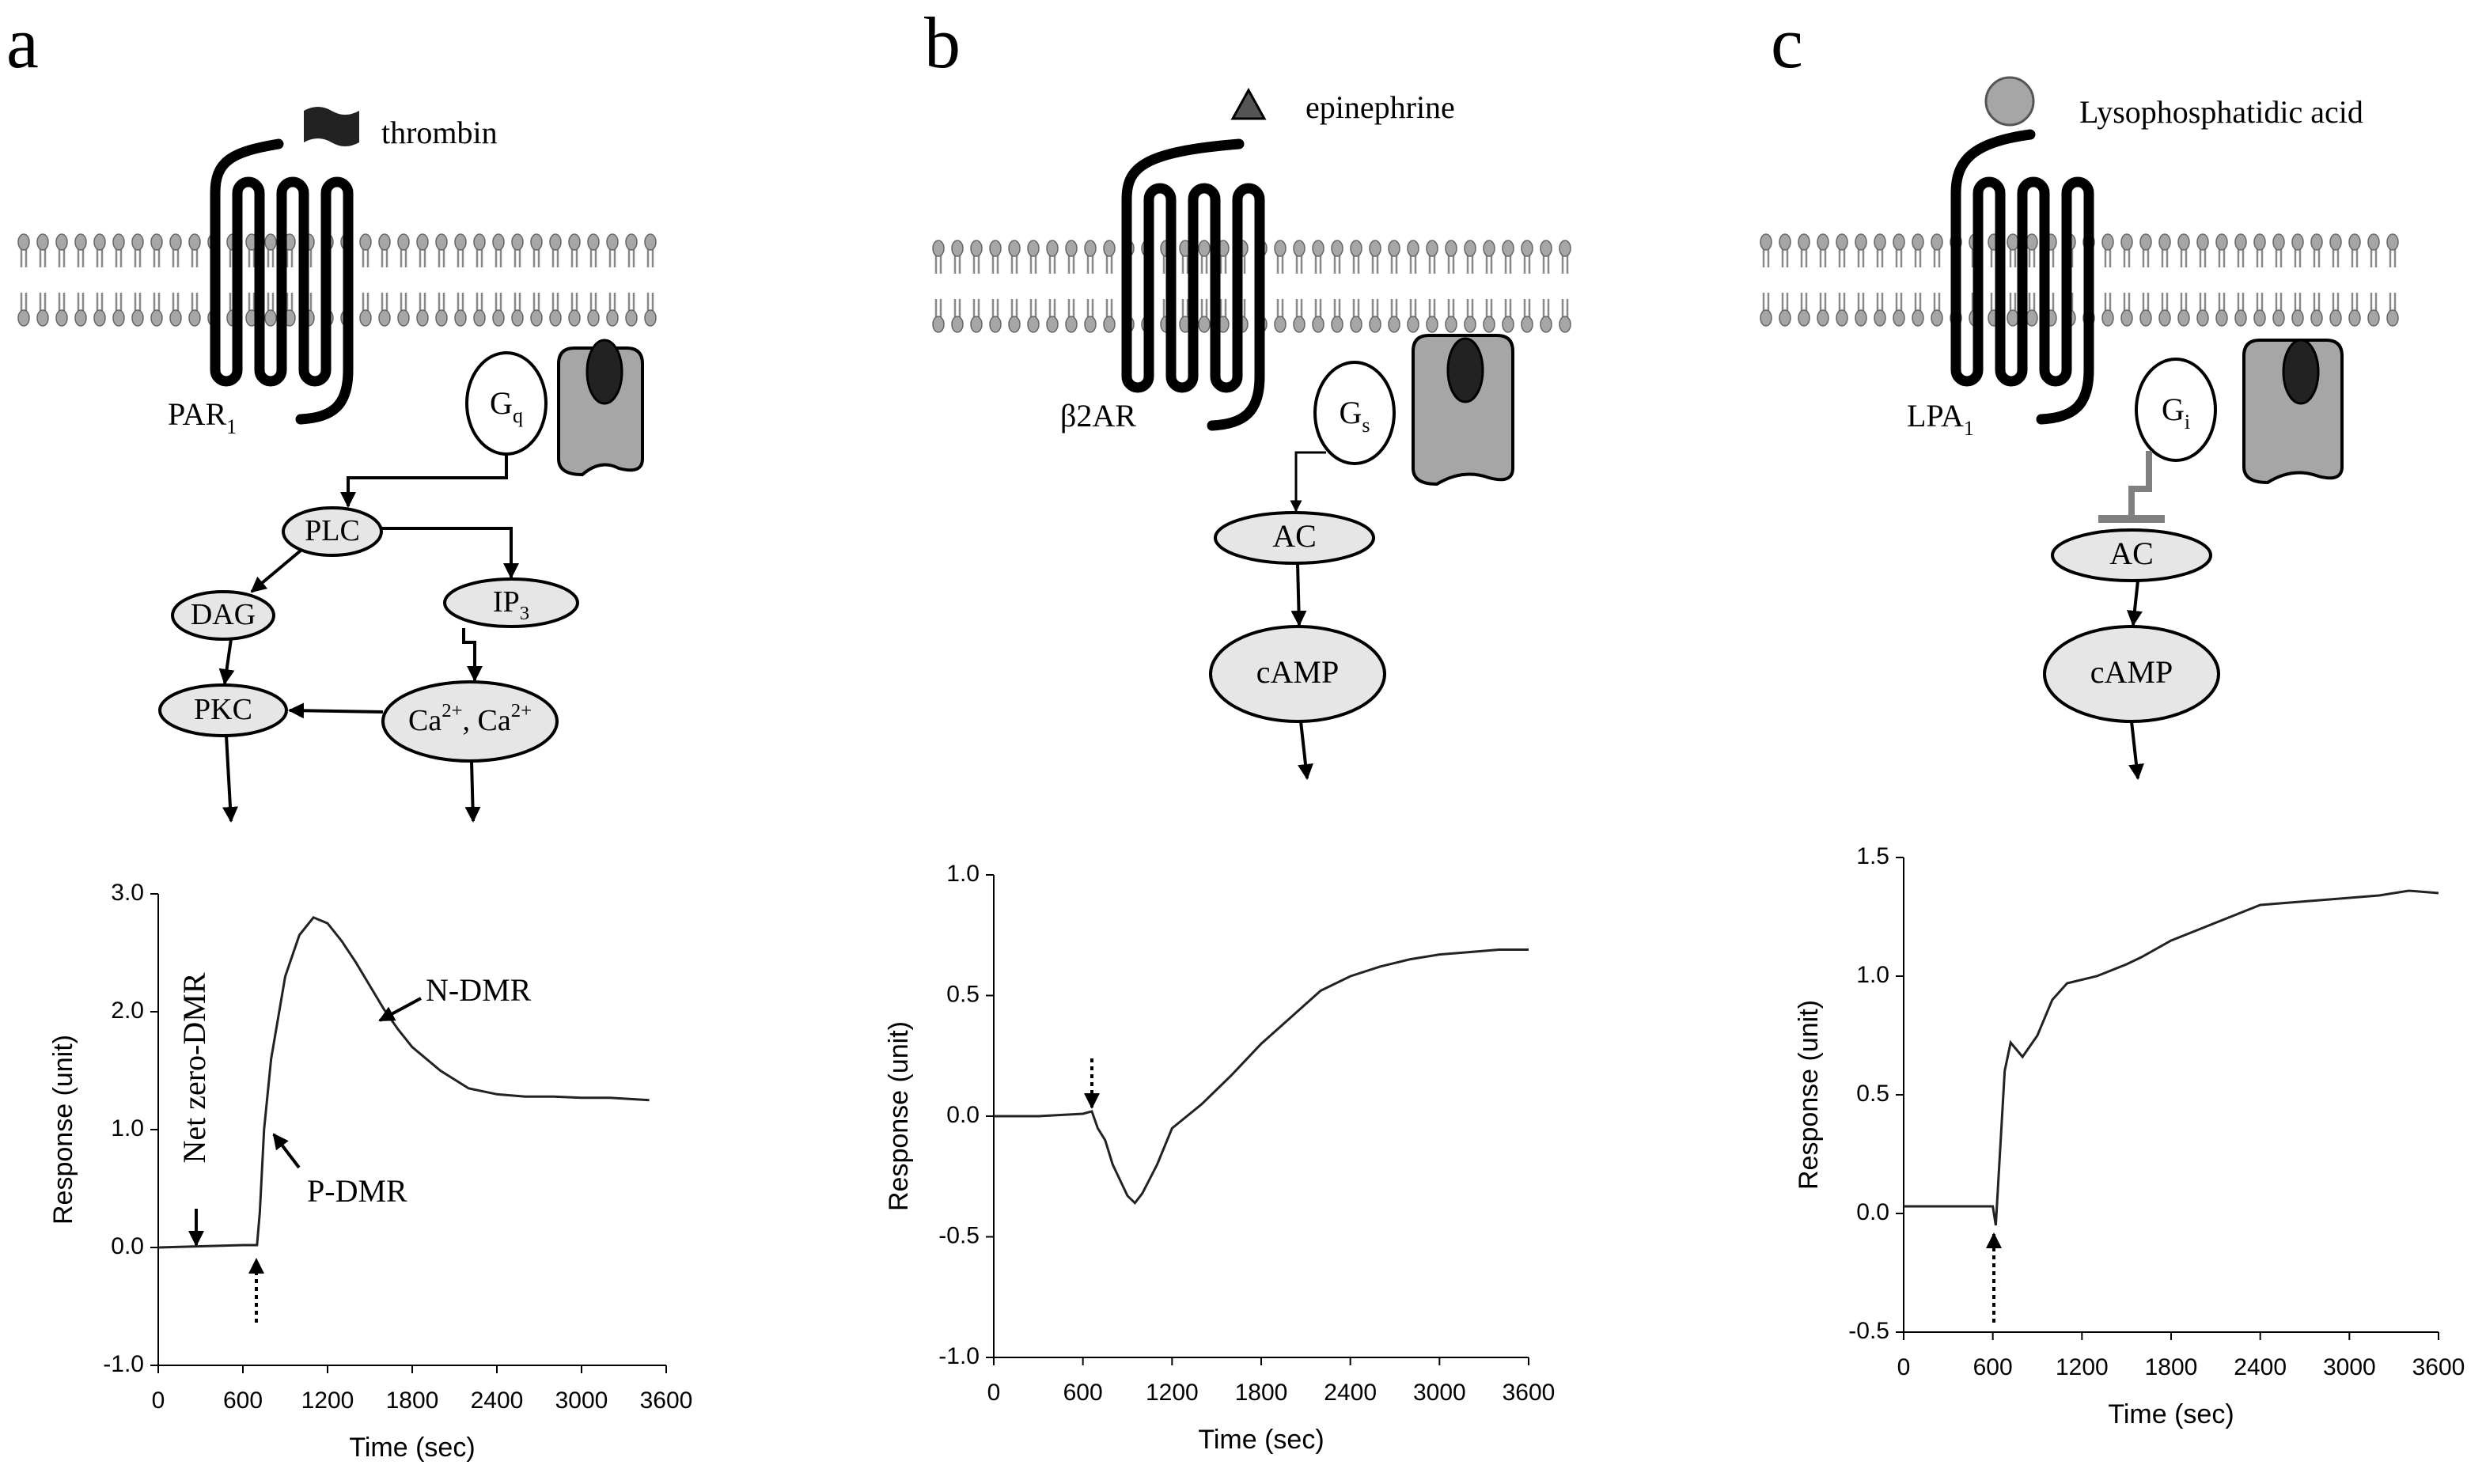  Describe the element at coordinates (1872, 1094) in the screenshot. I see `y-tick-label: 0.5` at that location.